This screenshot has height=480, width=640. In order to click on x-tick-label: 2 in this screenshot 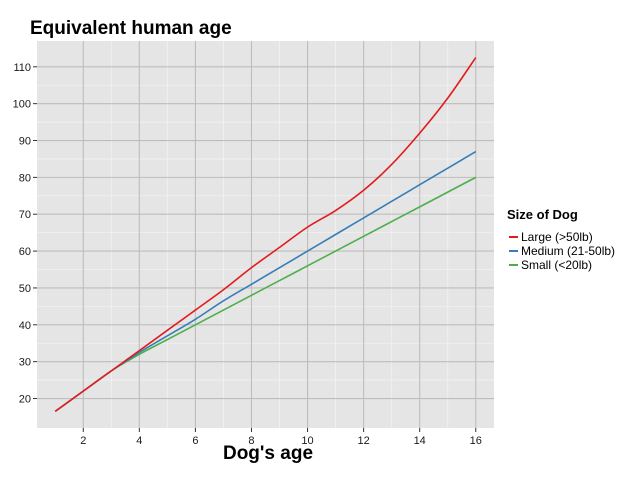, I will do `click(83, 441)`.